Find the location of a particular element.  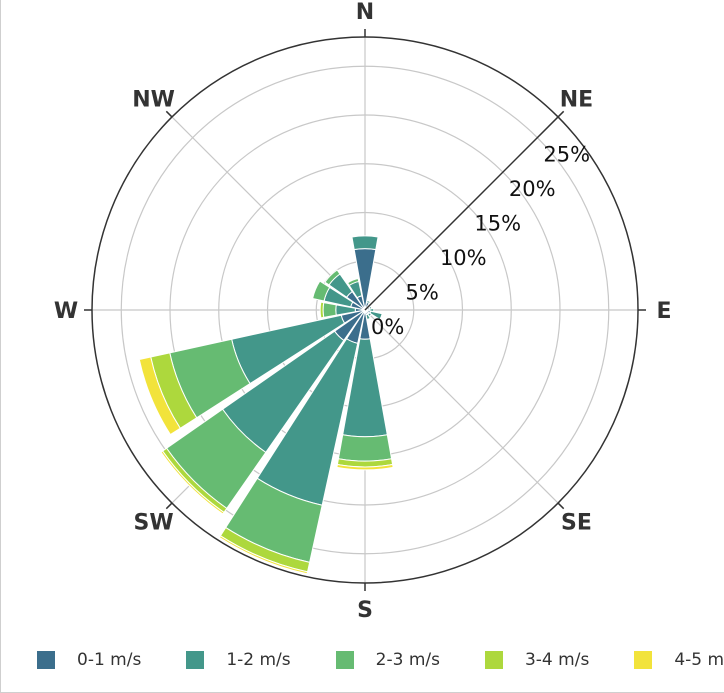

legend-label-4-5: 4-5 m/s is located at coordinates (699, 660).